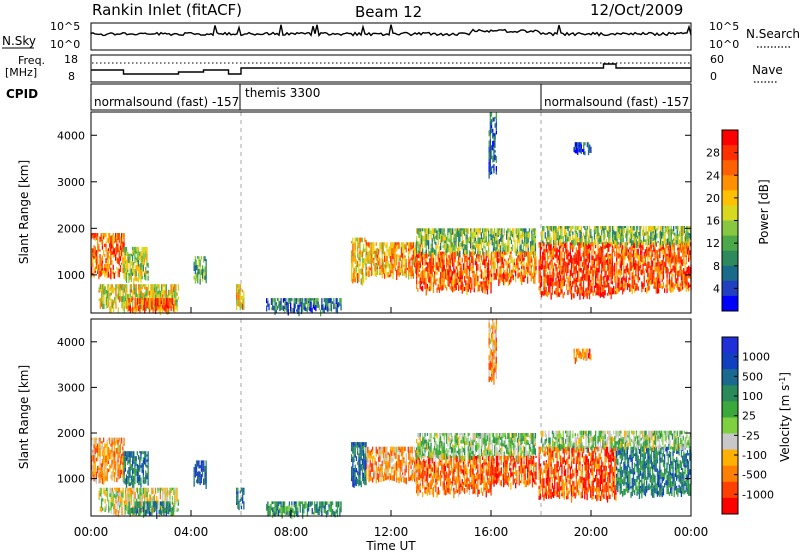  Describe the element at coordinates (691, 532) in the screenshot. I see `time-tick-label: 00:00` at that location.